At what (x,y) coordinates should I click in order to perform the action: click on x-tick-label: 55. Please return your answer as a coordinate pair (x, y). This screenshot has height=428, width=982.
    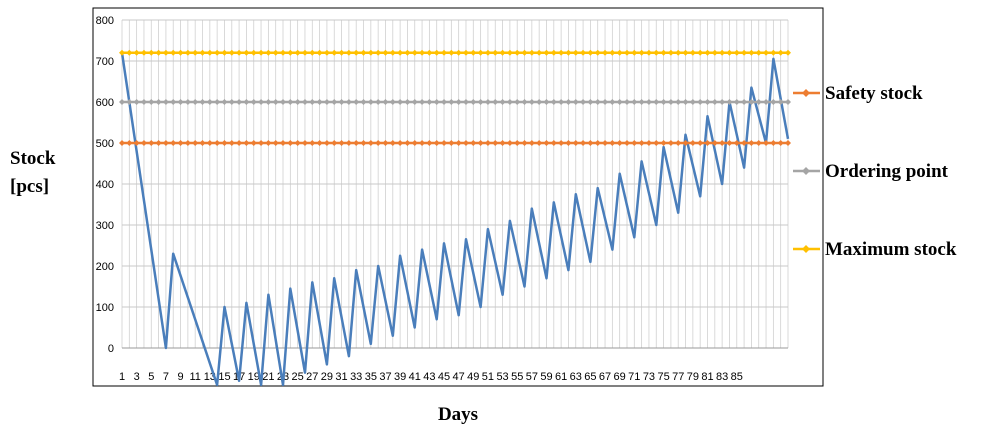
    Looking at the image, I should click on (517, 377).